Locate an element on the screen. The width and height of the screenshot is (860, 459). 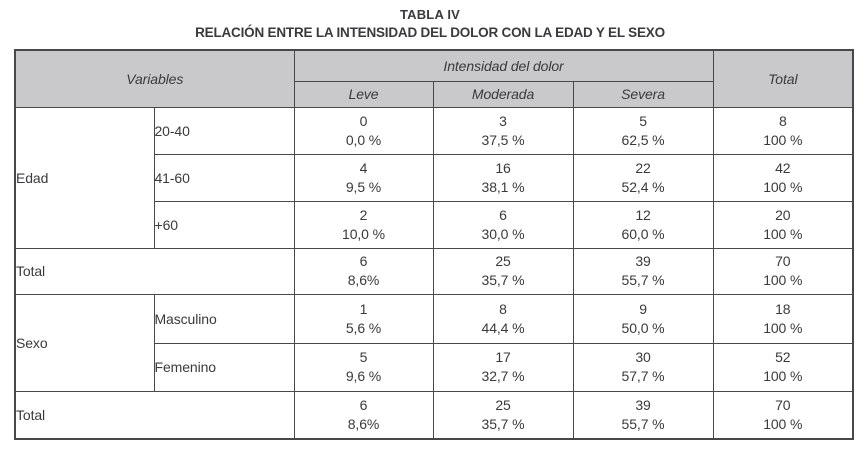
count-value: 1 is located at coordinates (363, 308).